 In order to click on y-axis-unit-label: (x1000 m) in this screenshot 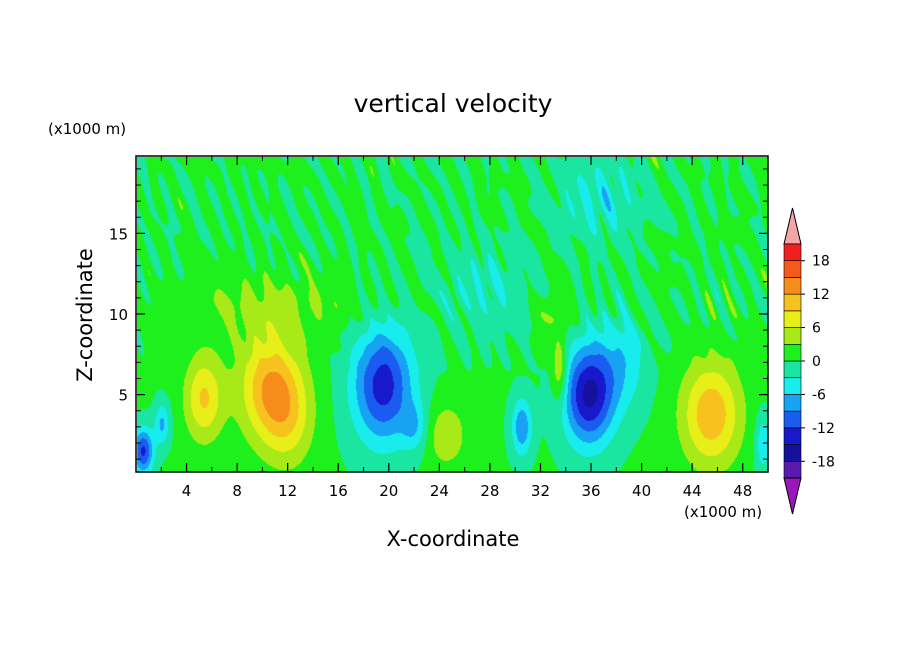, I will do `click(87, 129)`.